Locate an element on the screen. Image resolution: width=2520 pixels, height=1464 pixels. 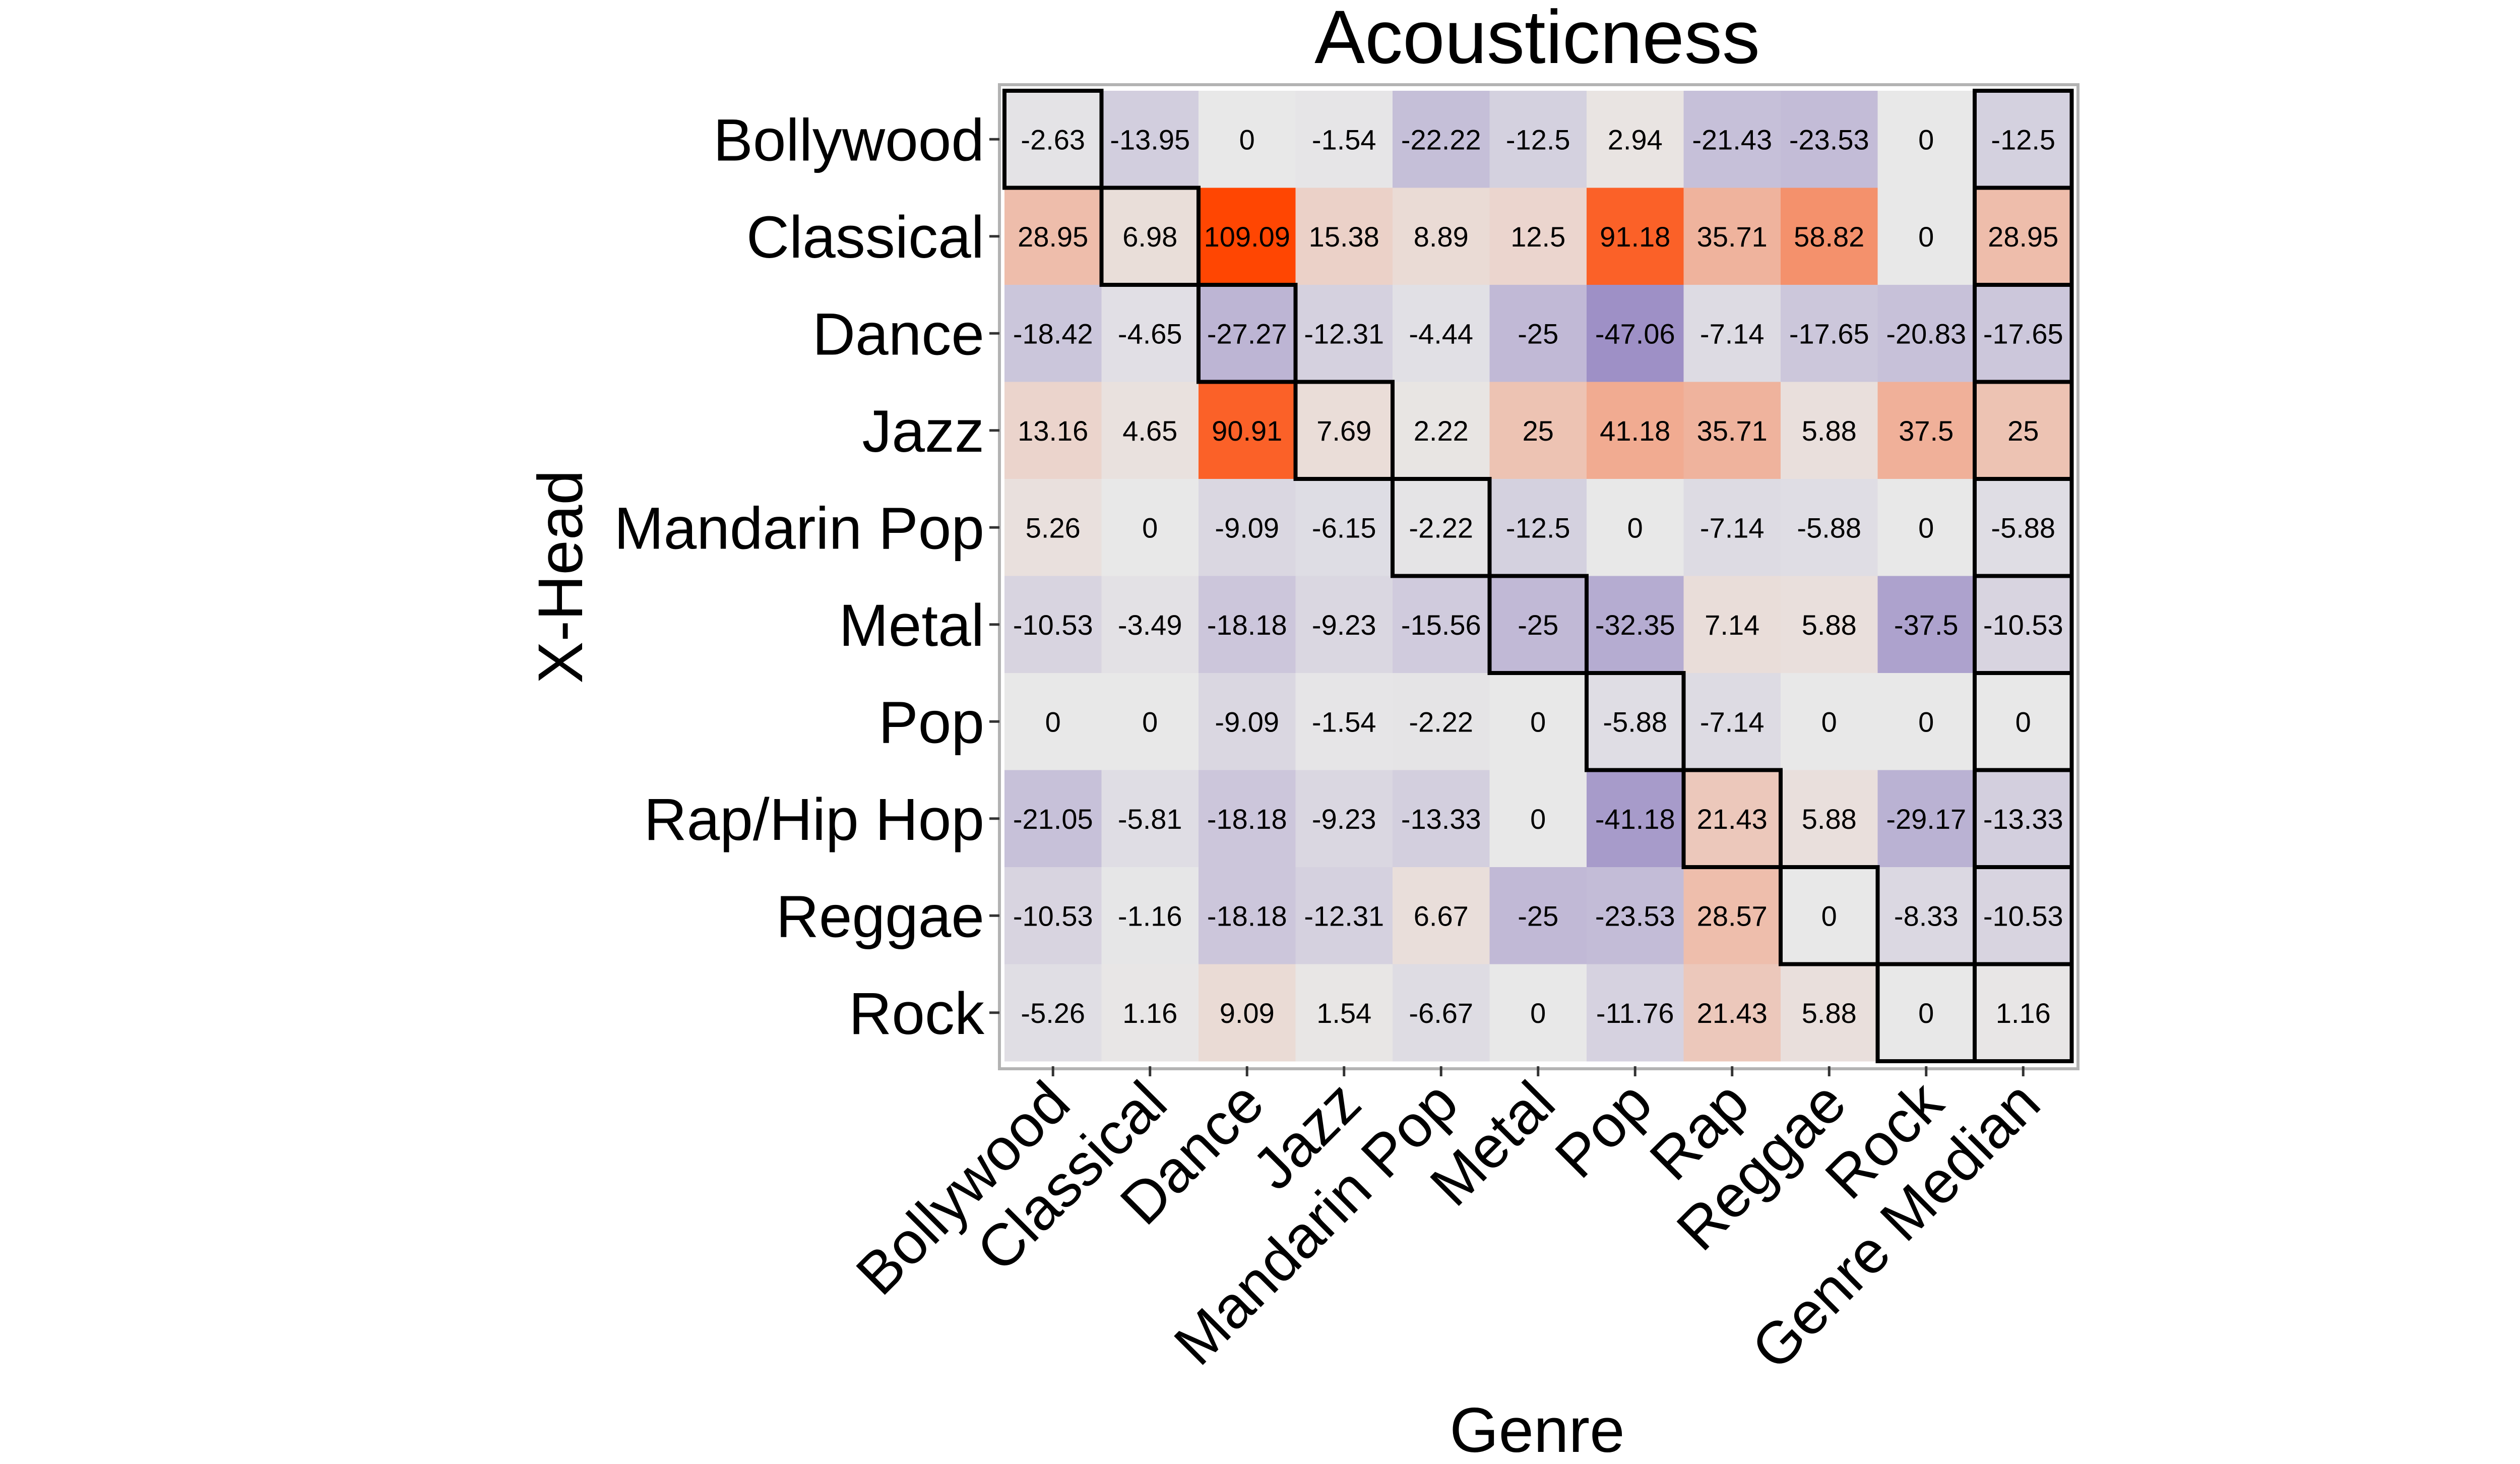
cell-value-label: -12.5 is located at coordinates (1538, 527).